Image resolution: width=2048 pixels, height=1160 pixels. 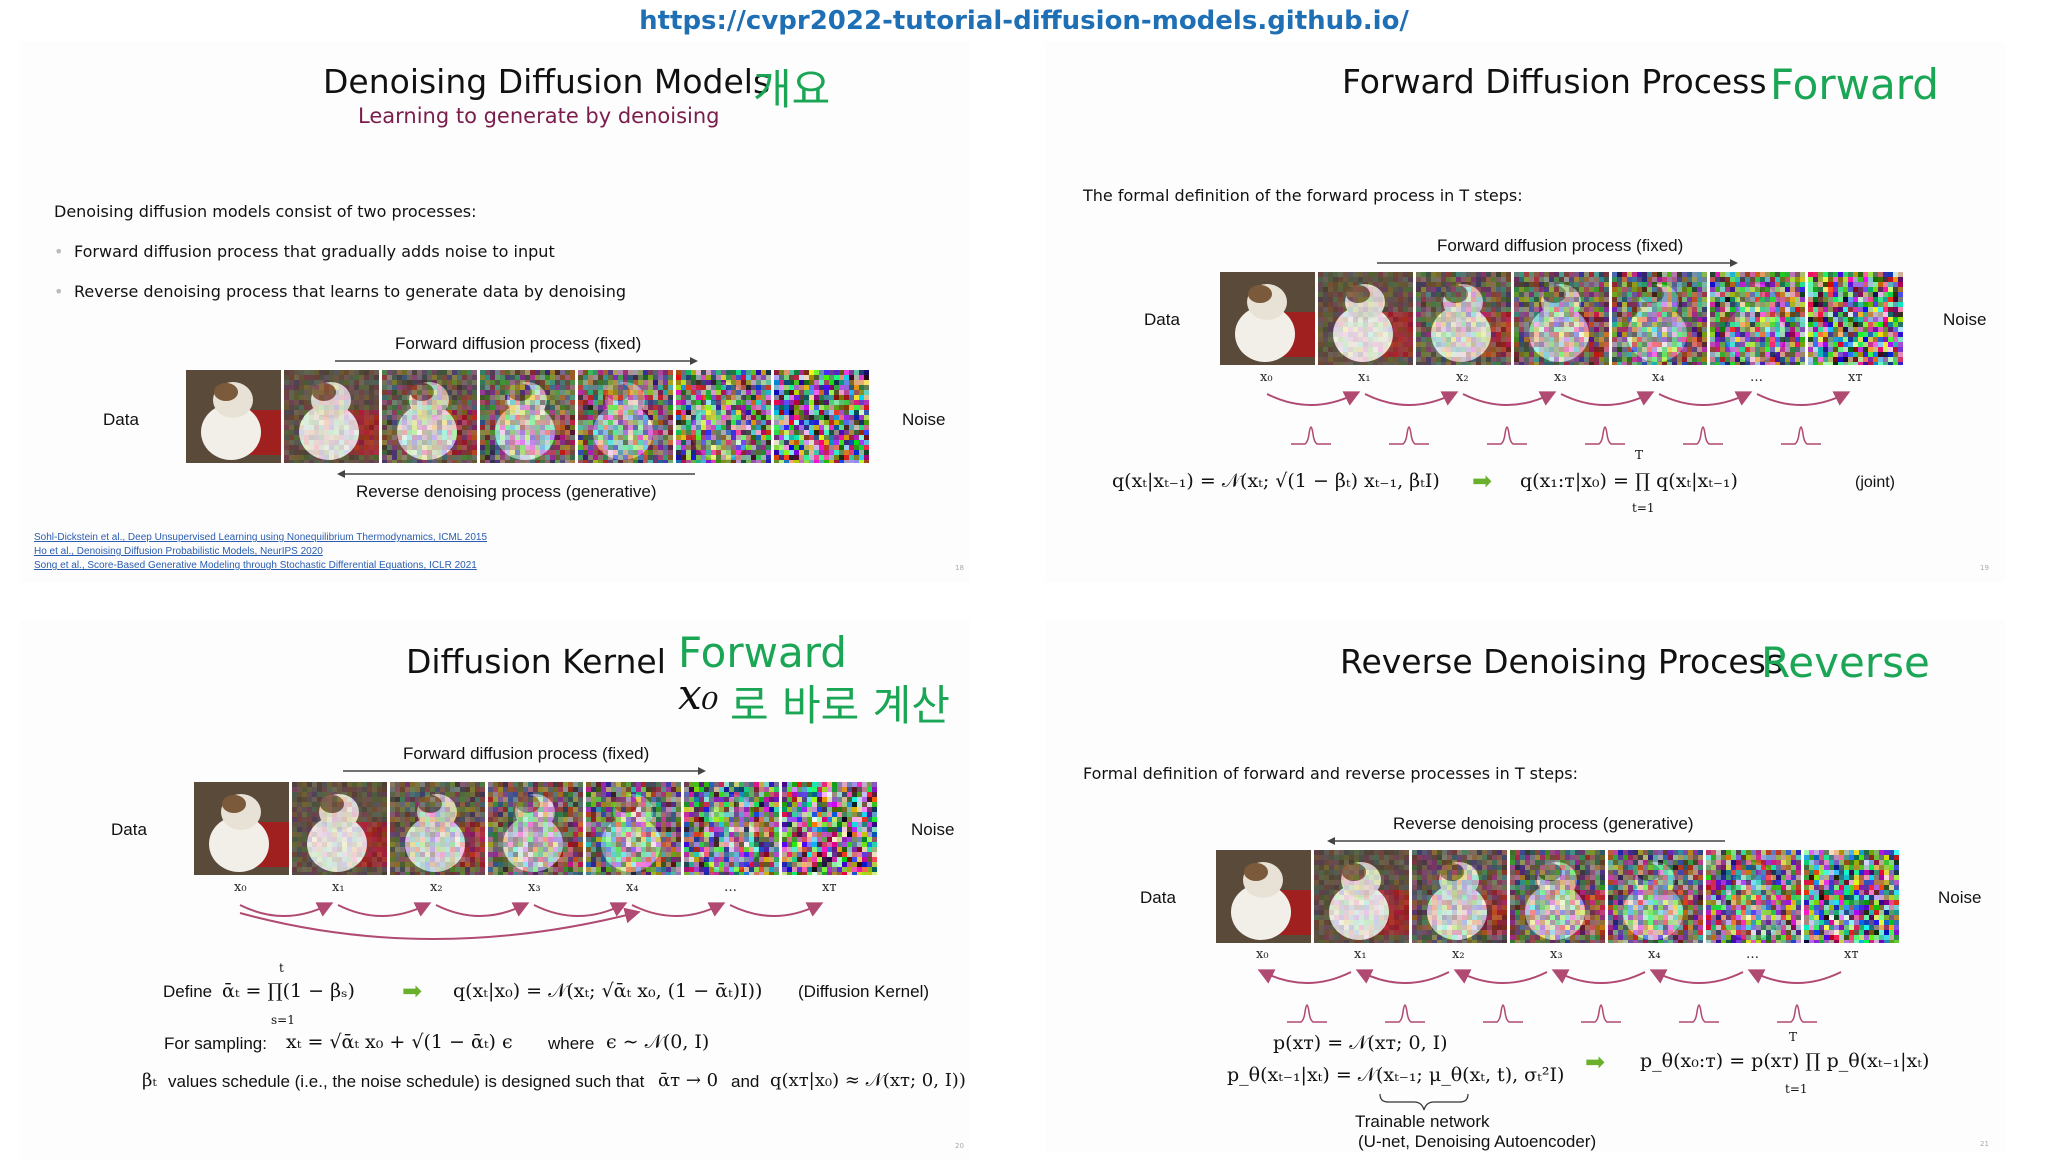 I want to click on page-number: 20, so click(x=959, y=1146).